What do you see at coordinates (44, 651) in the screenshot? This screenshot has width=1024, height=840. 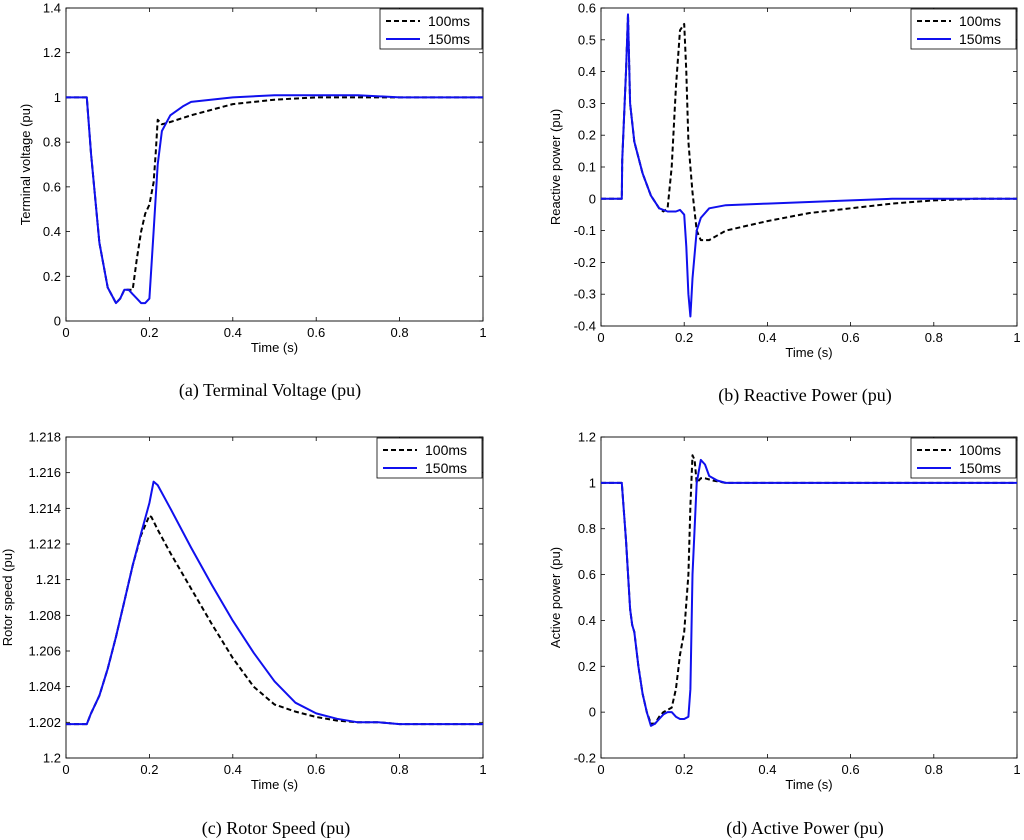 I see `y-tick-label: 1.206` at bounding box center [44, 651].